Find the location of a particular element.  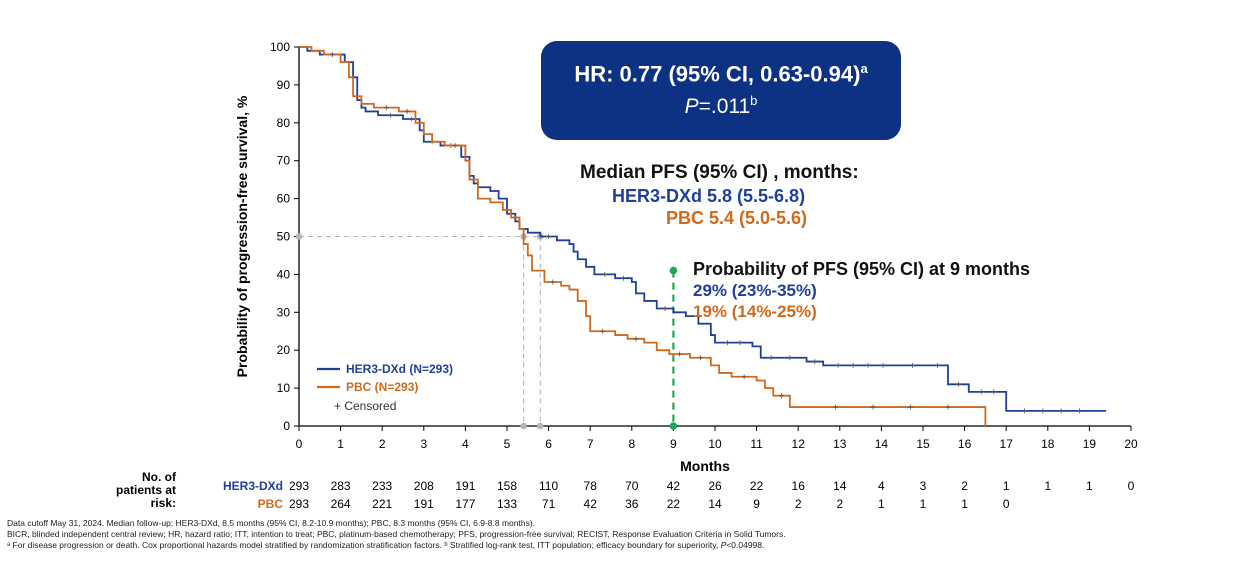

risk-value: 208 is located at coordinates (424, 486).